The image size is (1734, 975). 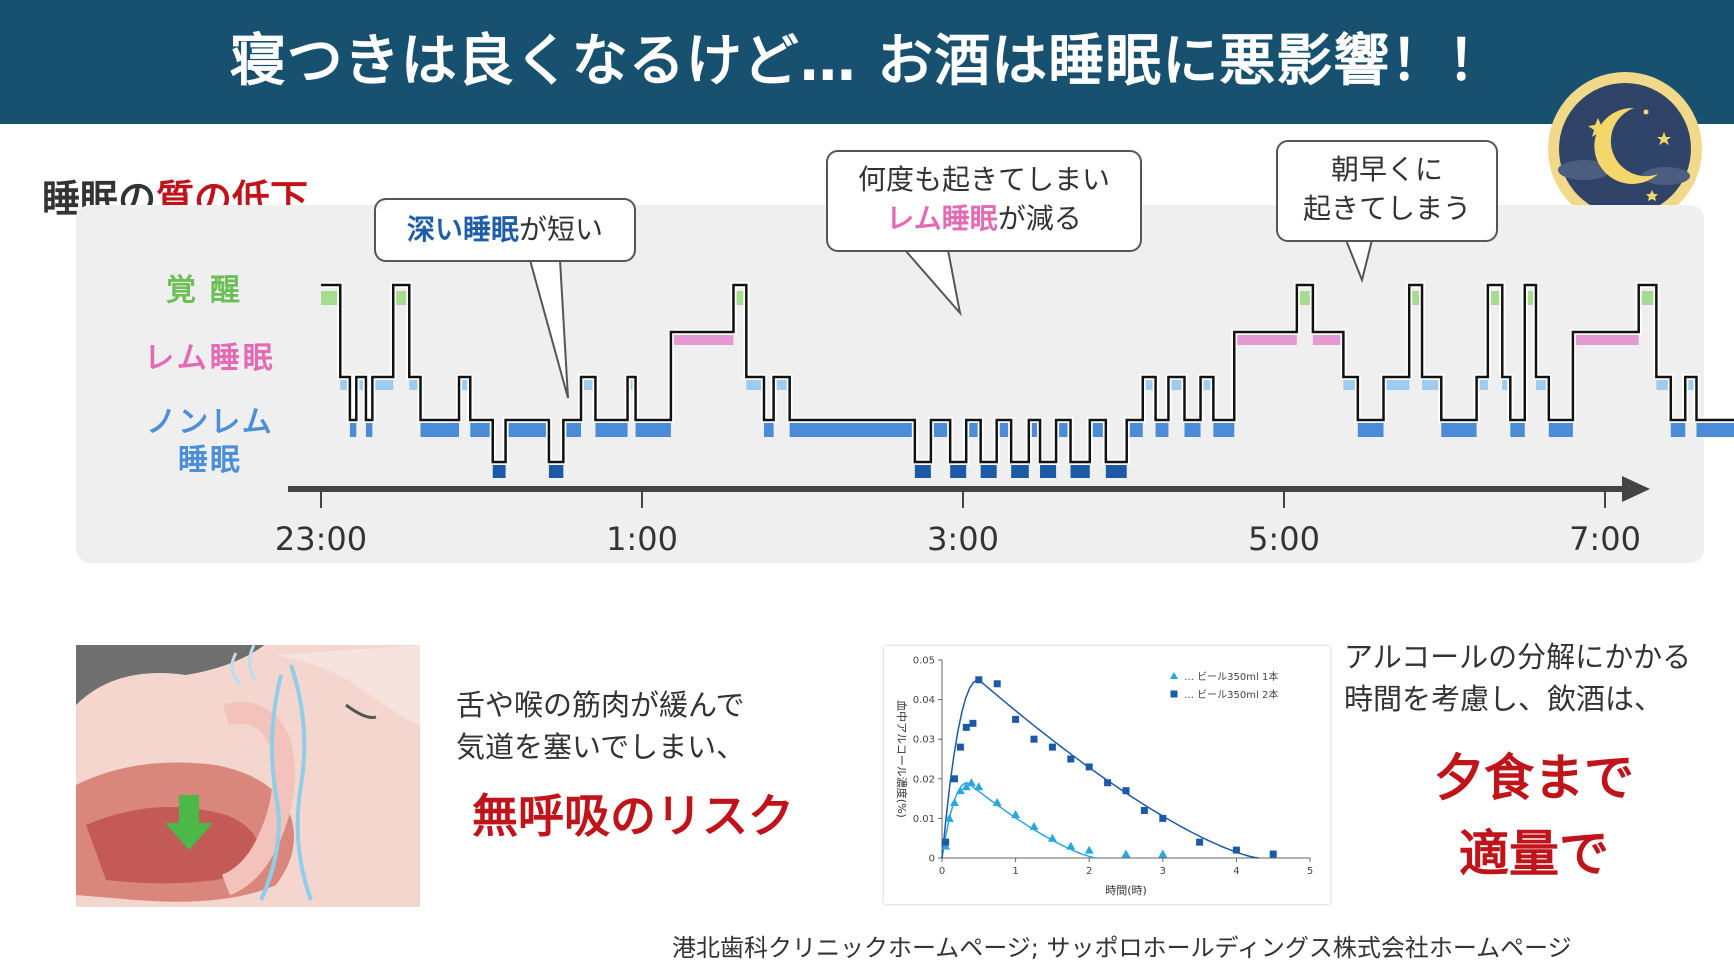 I want to click on callout-line: レム睡眠が減る, so click(x=984, y=218).